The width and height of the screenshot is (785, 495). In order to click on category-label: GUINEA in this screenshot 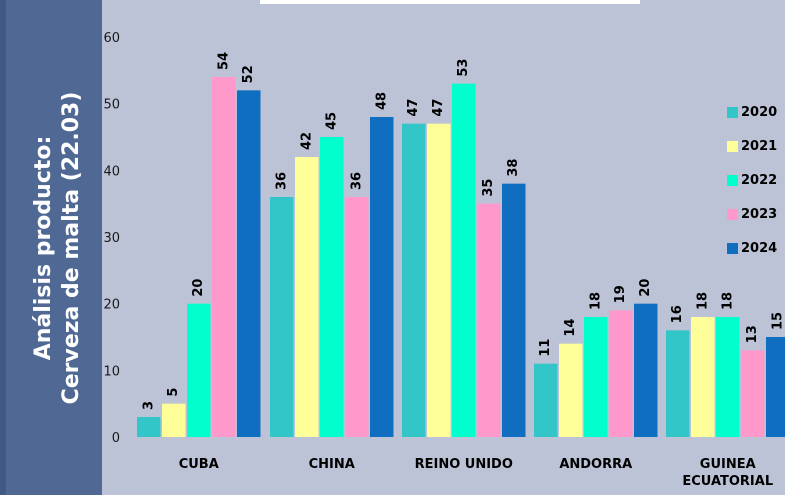, I will do `click(728, 464)`.